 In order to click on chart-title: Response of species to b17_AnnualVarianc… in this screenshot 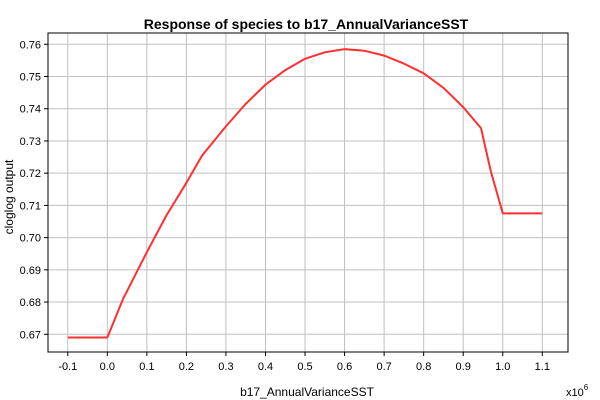, I will do `click(306, 24)`.